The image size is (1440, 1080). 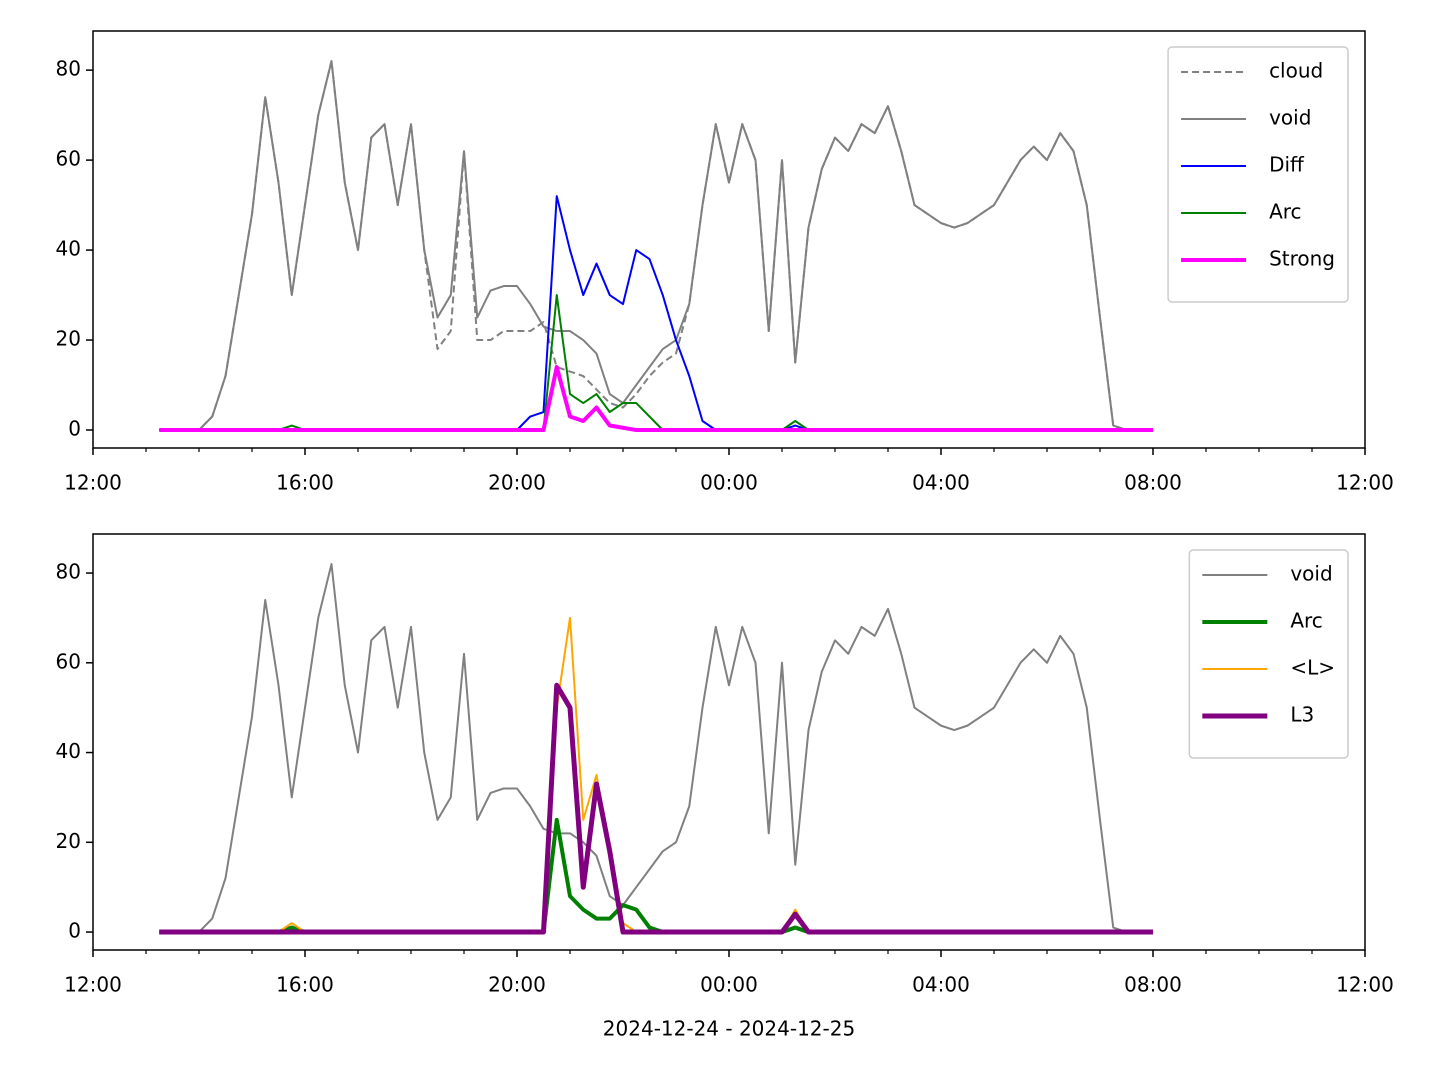 I want to click on legend: void Arc <L> L3, so click(x=1268, y=654).